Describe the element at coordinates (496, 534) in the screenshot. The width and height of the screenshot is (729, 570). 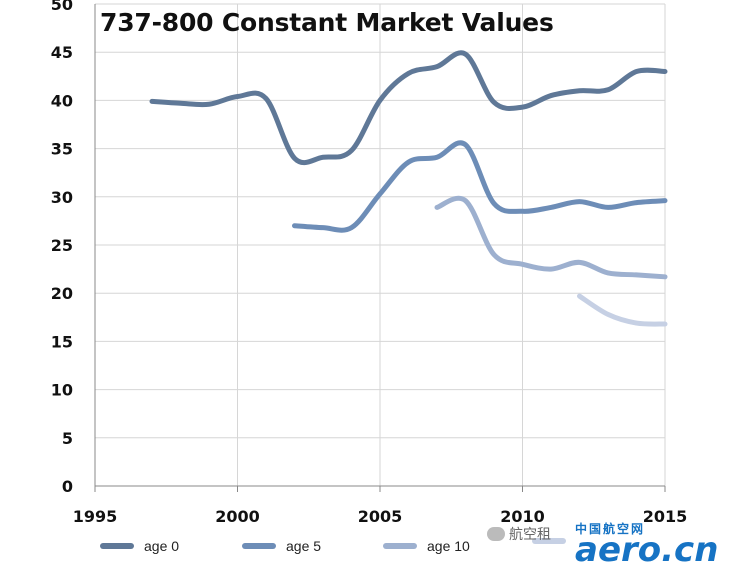
I see `wechat-icon` at that location.